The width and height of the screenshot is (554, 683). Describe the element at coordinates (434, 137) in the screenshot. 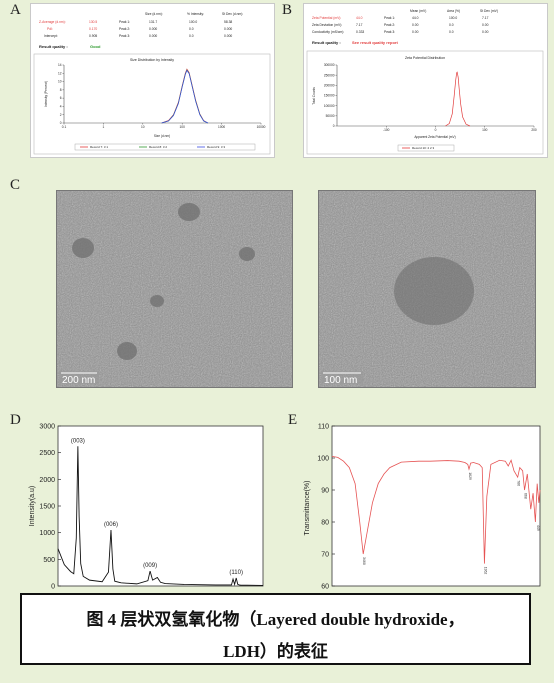

I see `x-axis-label: Apparent Zeta Potential (mV)` at that location.